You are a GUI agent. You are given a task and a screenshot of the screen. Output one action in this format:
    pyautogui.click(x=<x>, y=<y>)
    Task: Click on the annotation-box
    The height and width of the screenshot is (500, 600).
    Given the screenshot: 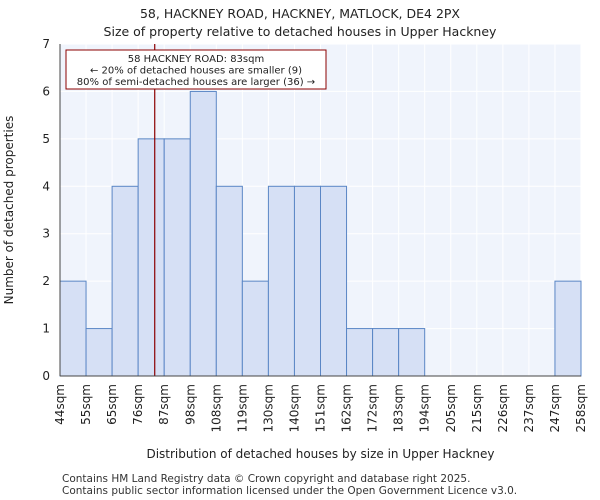 What is the action you would take?
    pyautogui.click(x=196, y=69)
    